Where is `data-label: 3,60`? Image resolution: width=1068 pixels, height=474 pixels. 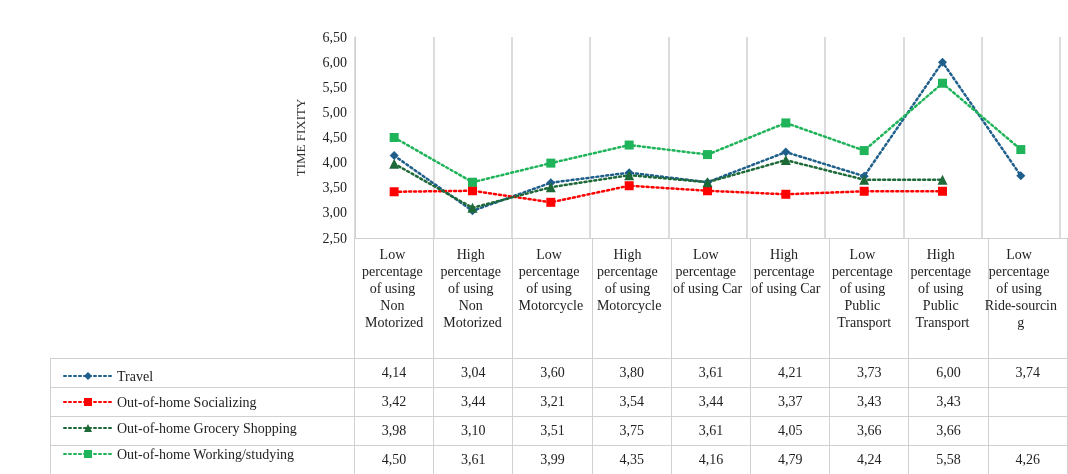
data-label: 3,60 is located at coordinates (552, 372).